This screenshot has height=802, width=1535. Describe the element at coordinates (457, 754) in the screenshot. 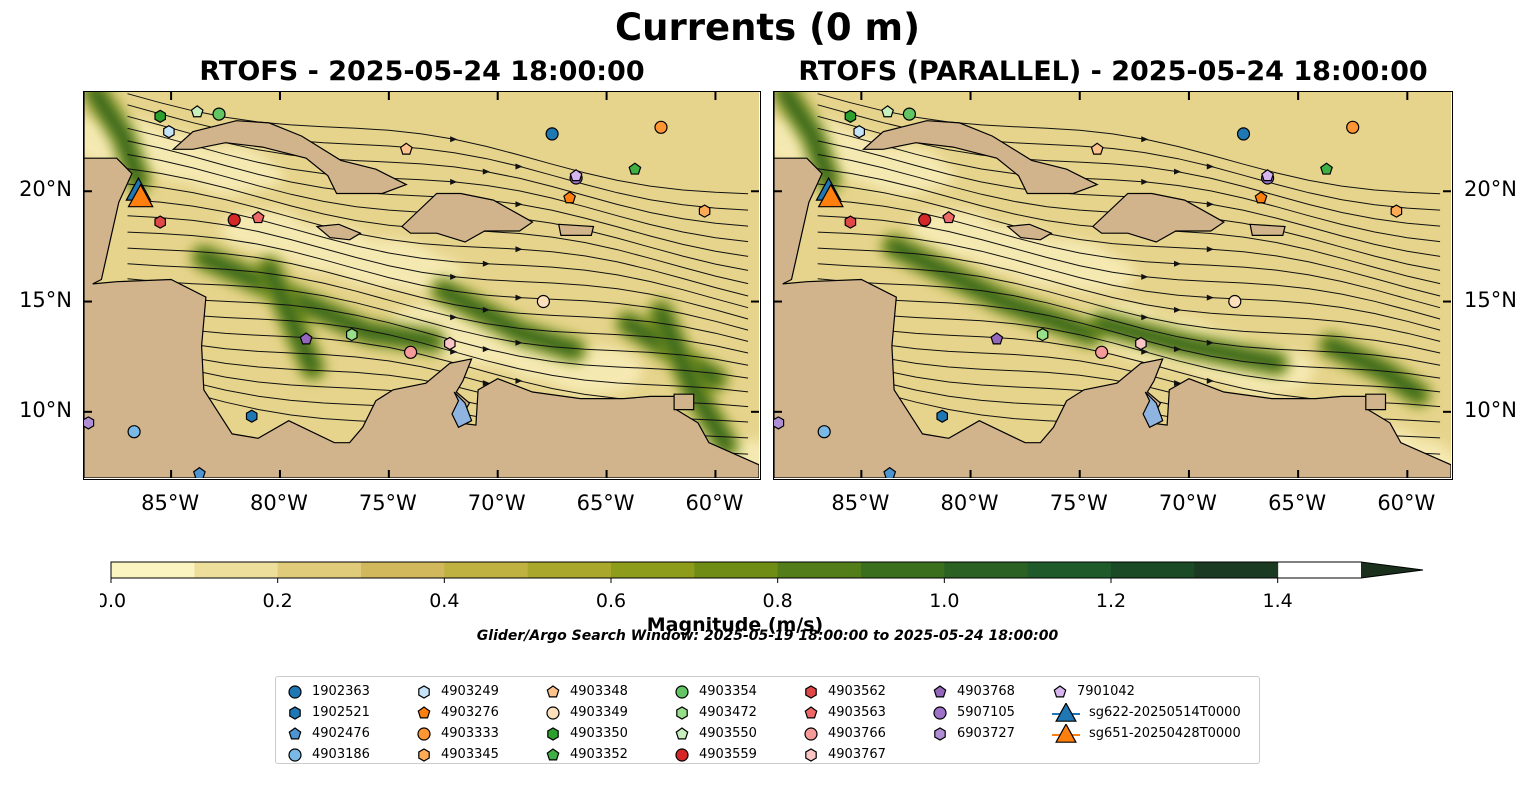

I see `legend-entry-4903345: 4903345` at that location.